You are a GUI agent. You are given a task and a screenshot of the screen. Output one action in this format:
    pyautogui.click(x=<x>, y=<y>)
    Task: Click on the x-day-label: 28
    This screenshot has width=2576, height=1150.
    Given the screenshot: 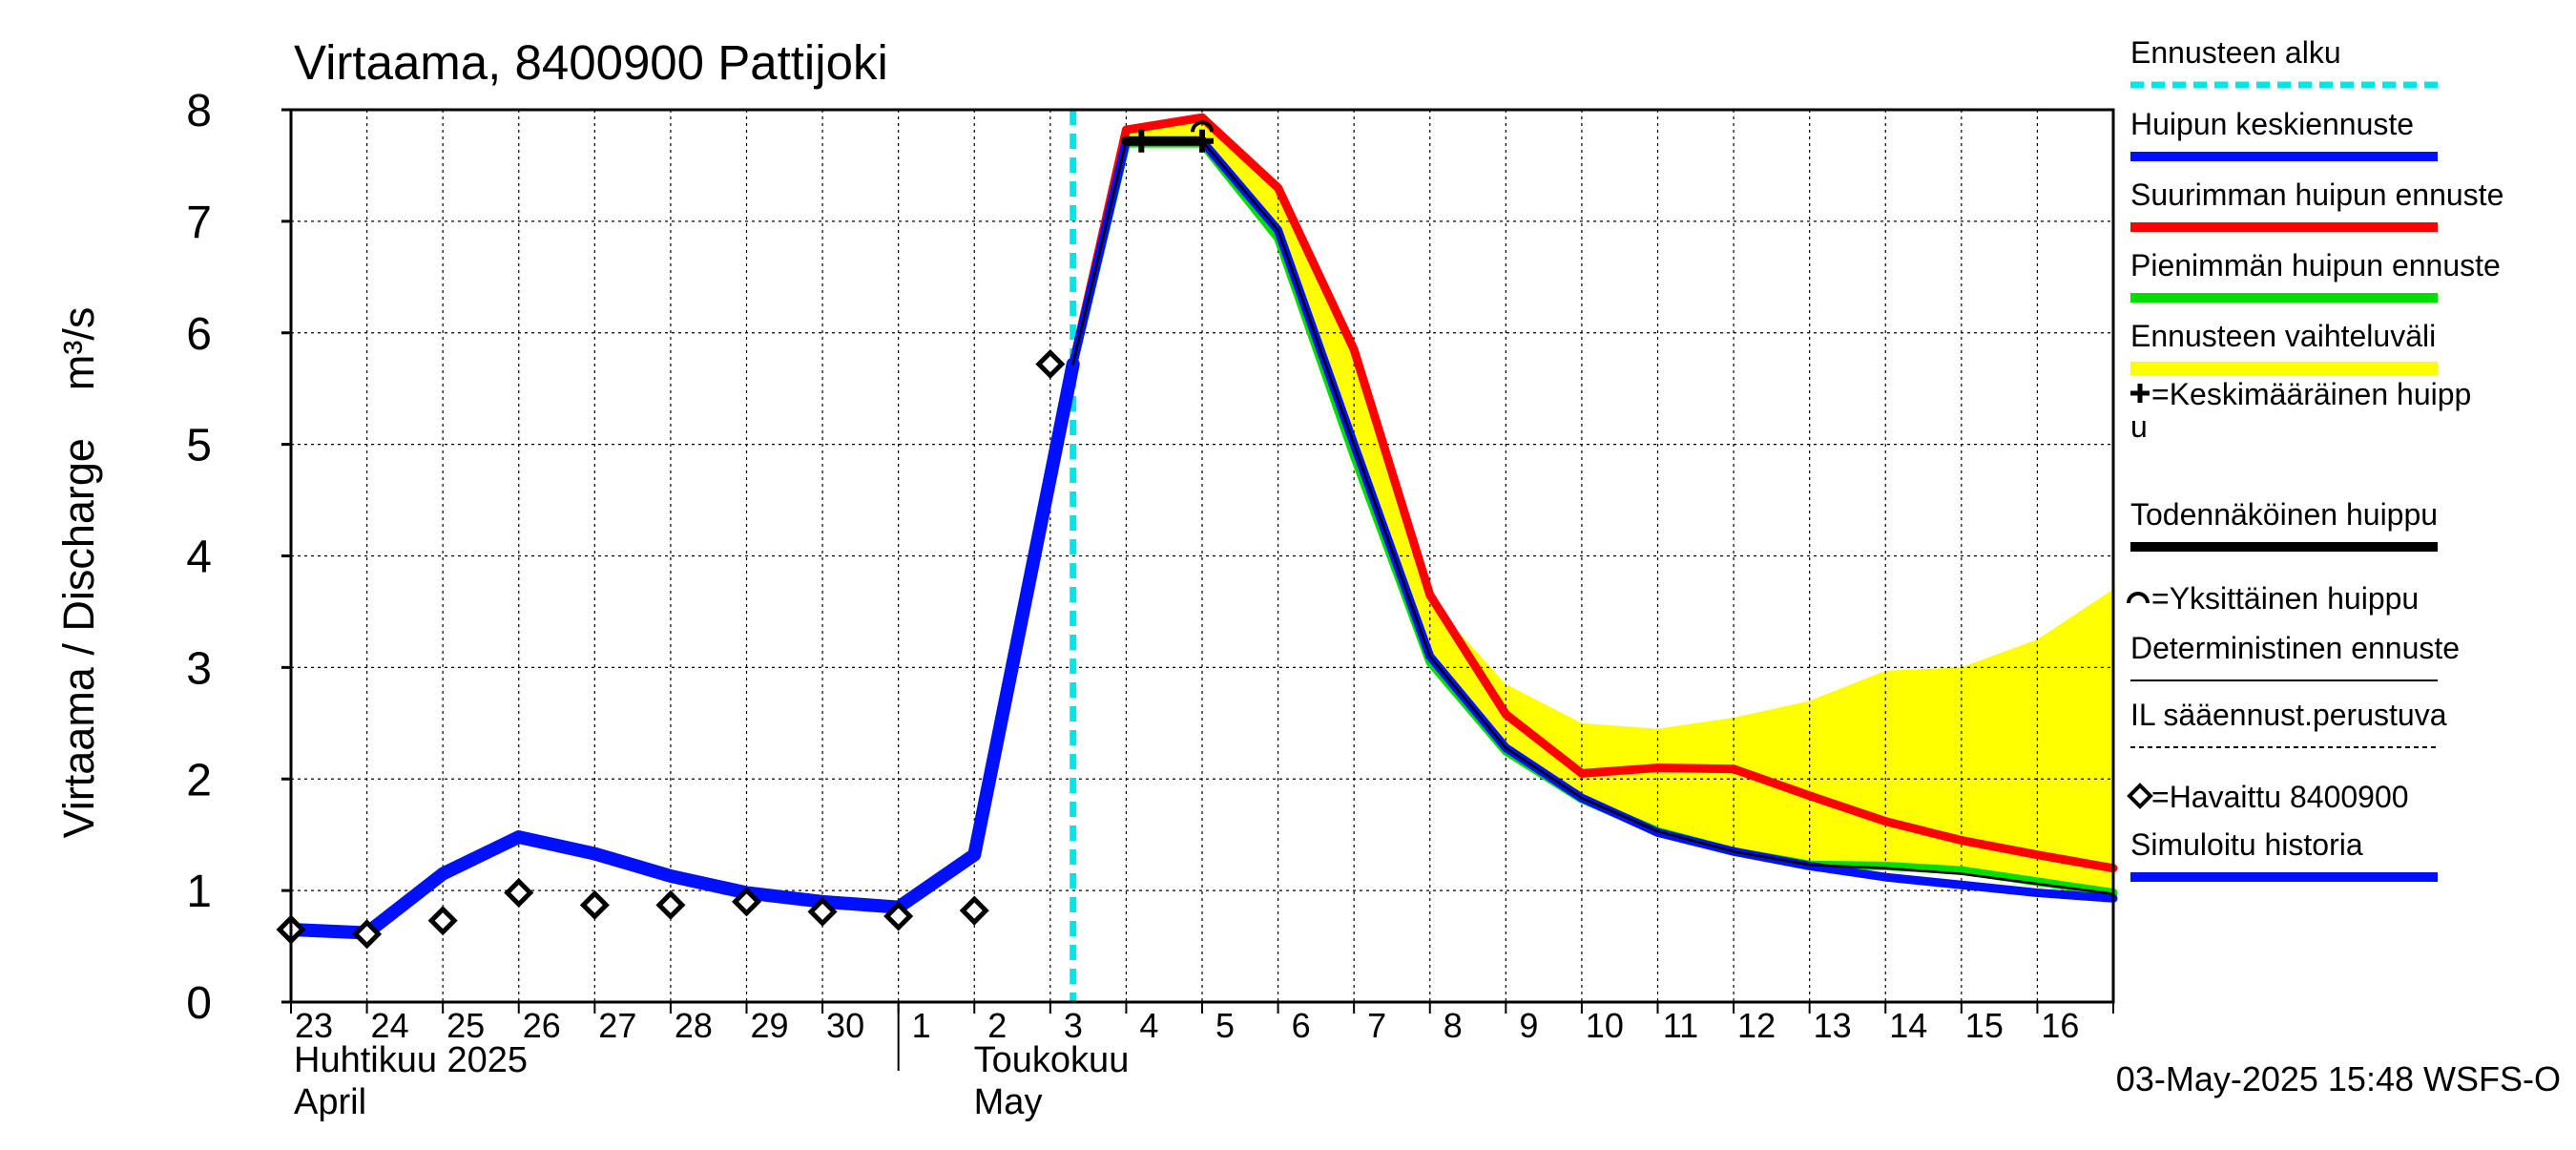 What is the action you would take?
    pyautogui.click(x=694, y=1025)
    